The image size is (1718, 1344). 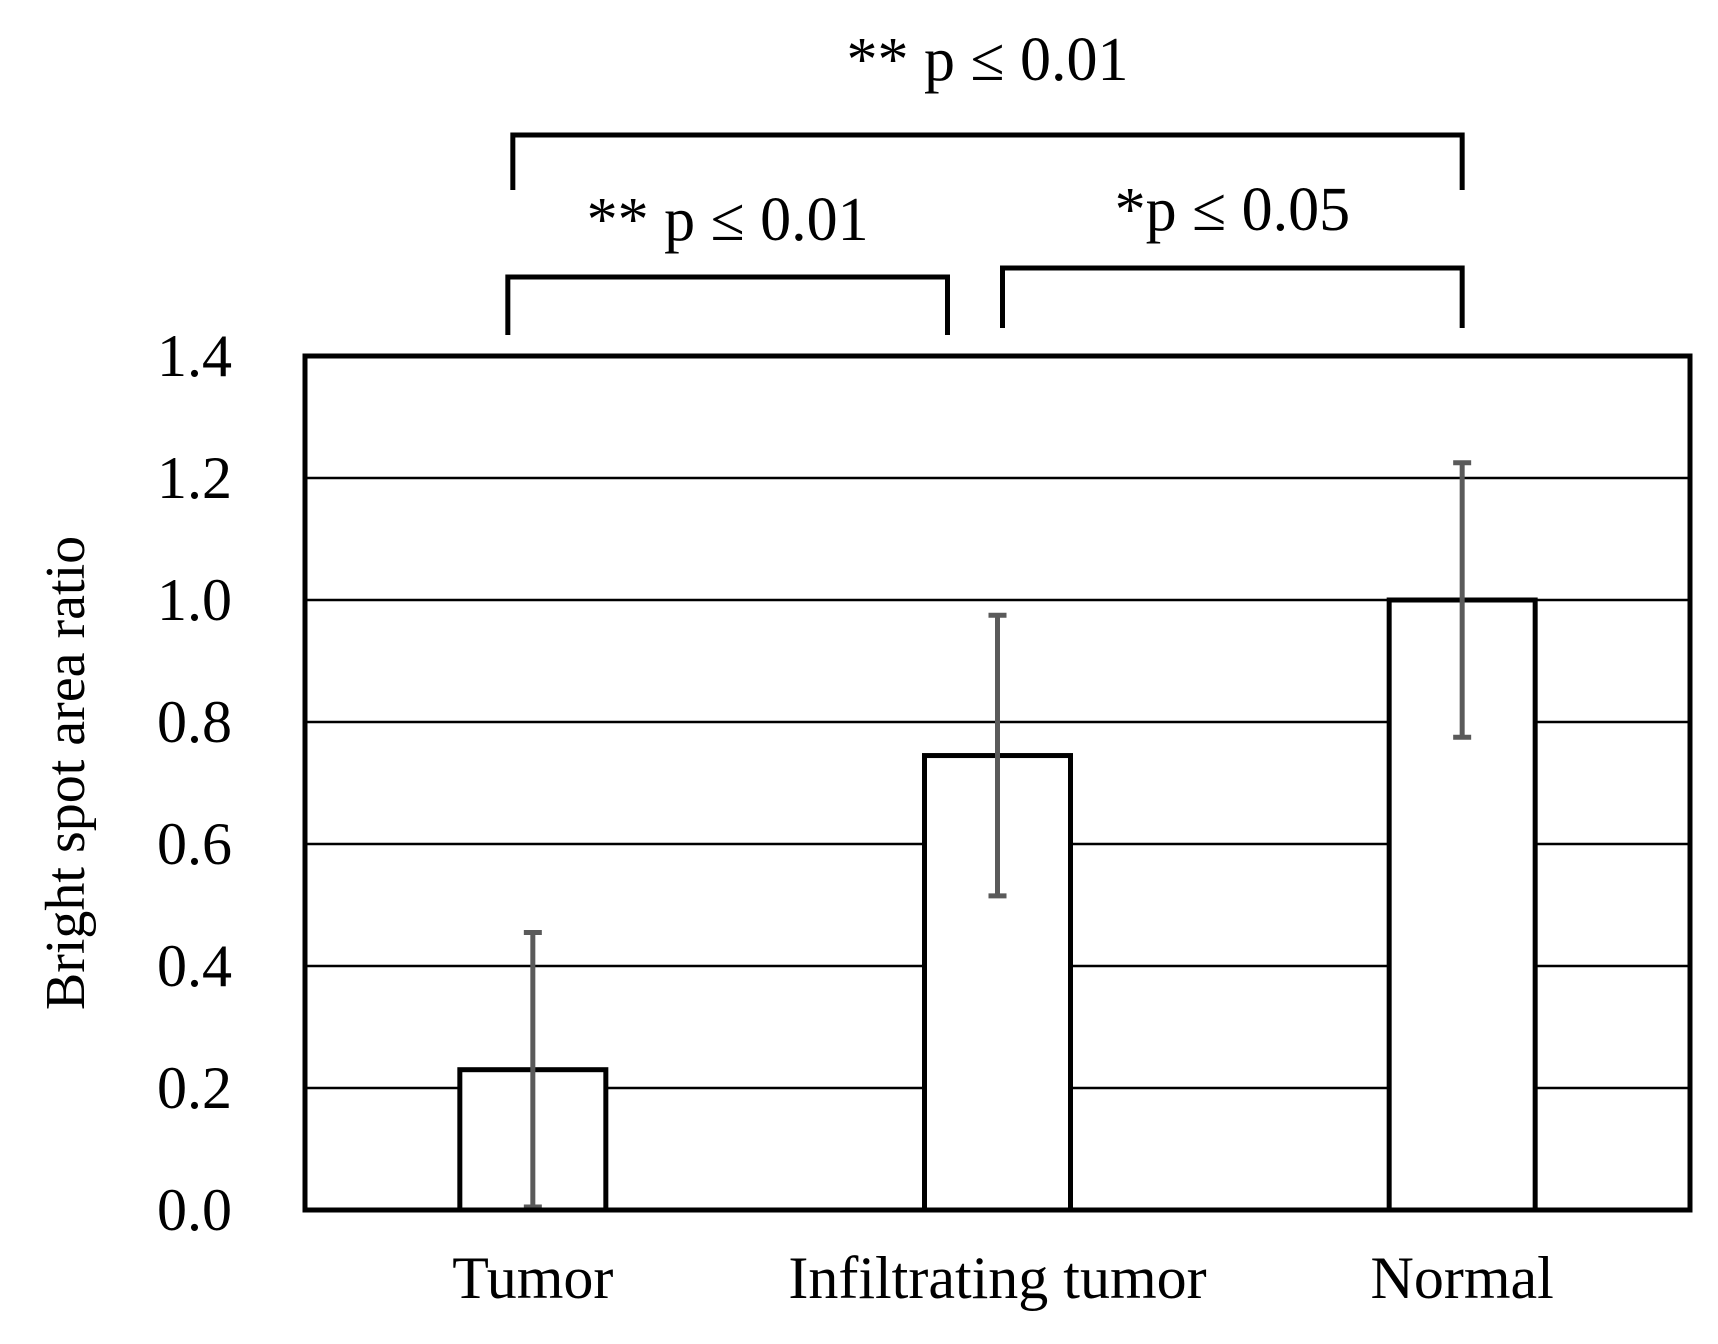 I want to click on y-tick-label-1.2: 1.2, so click(x=194, y=478).